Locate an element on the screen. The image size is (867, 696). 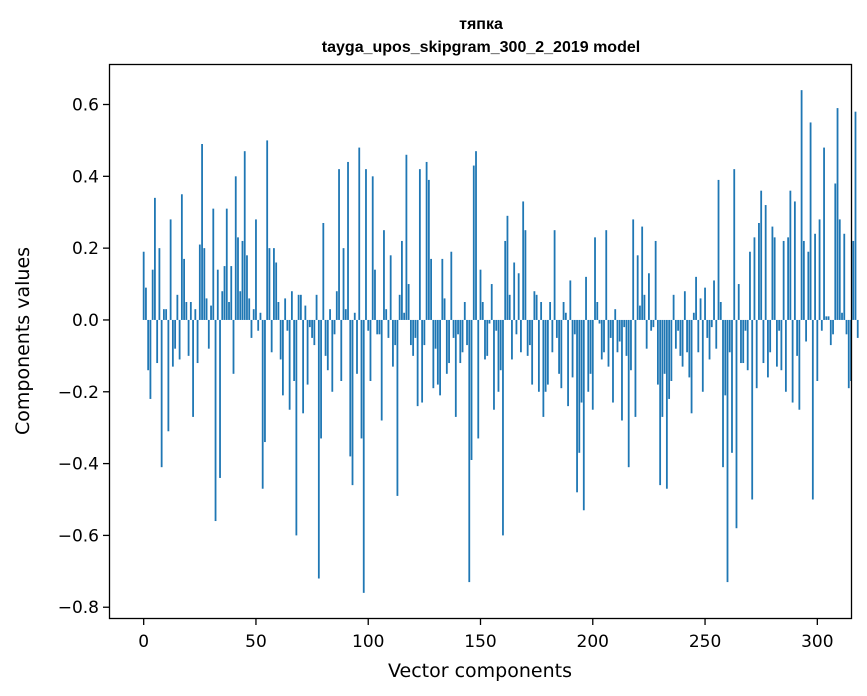
x-axis-ticks: 0 50 100 150 200 250 300 is located at coordinates (486, 635).